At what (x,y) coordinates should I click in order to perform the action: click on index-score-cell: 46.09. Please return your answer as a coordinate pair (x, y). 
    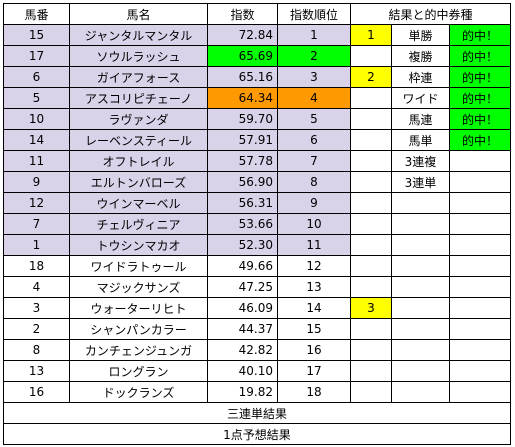
    Looking at the image, I should click on (242, 308).